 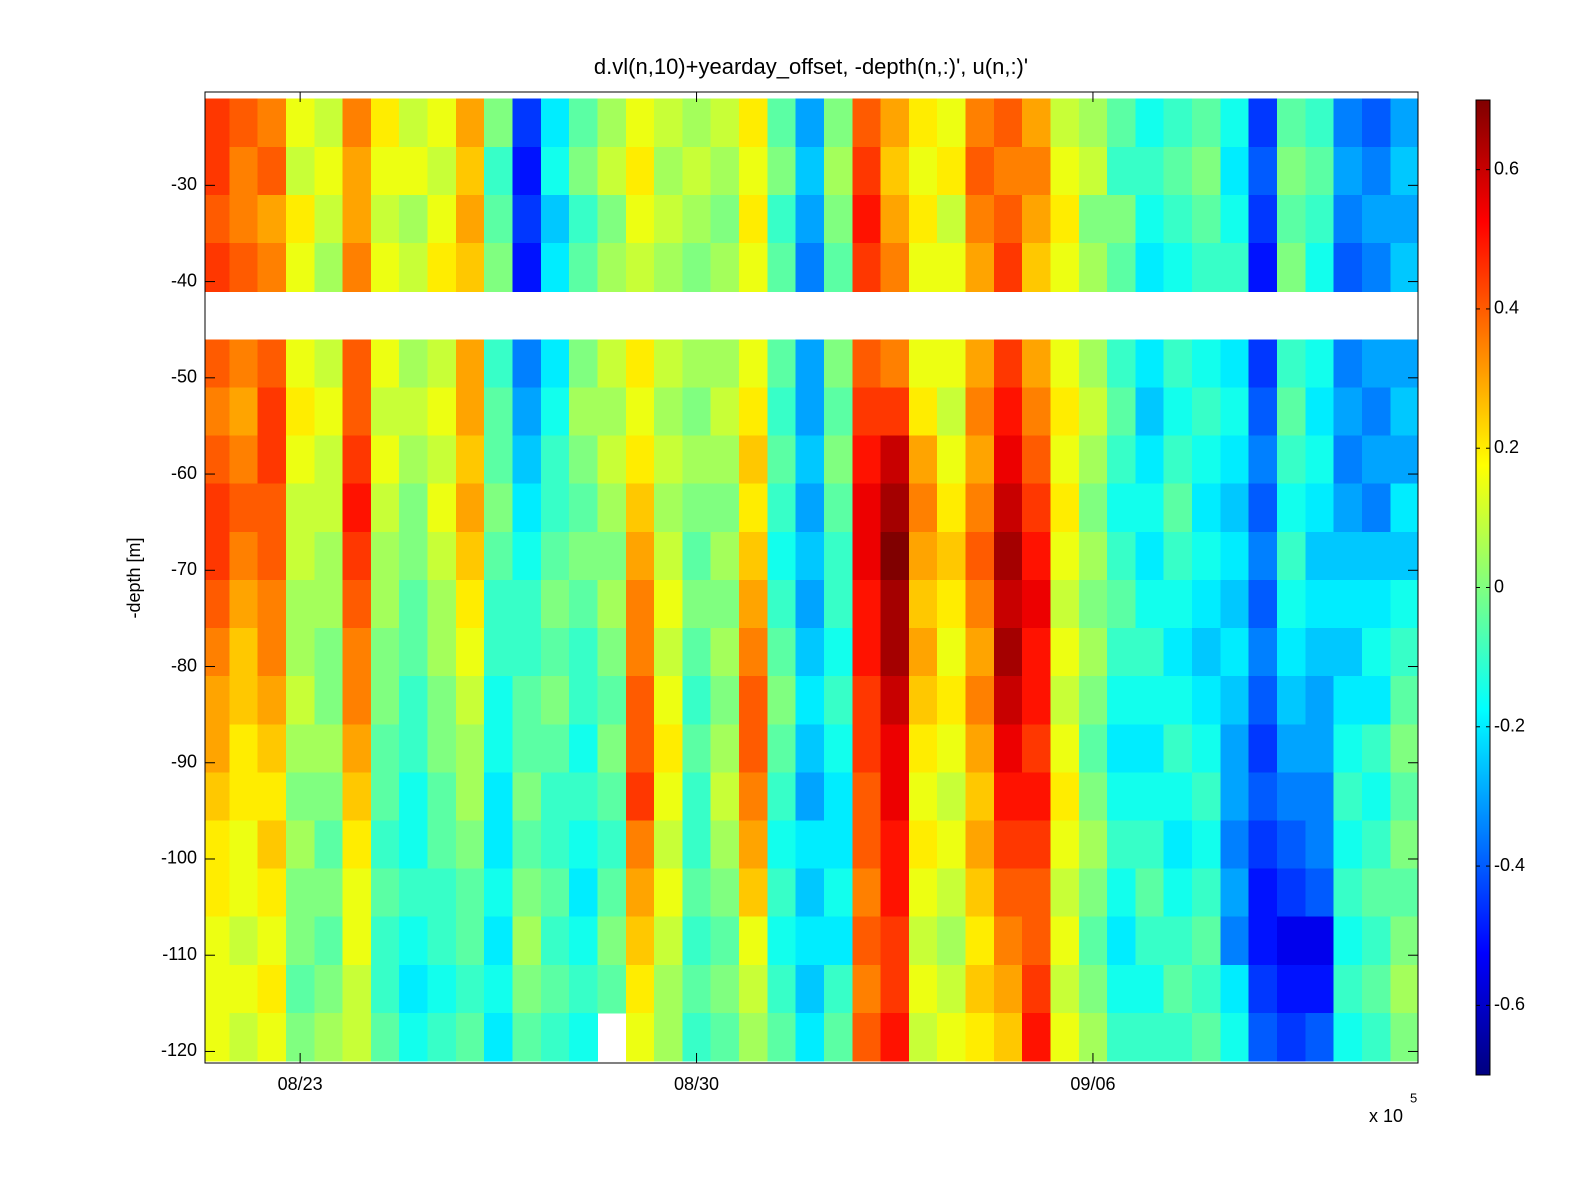 I want to click on colorbar-tick-label: 0.4, so click(x=1506, y=308).